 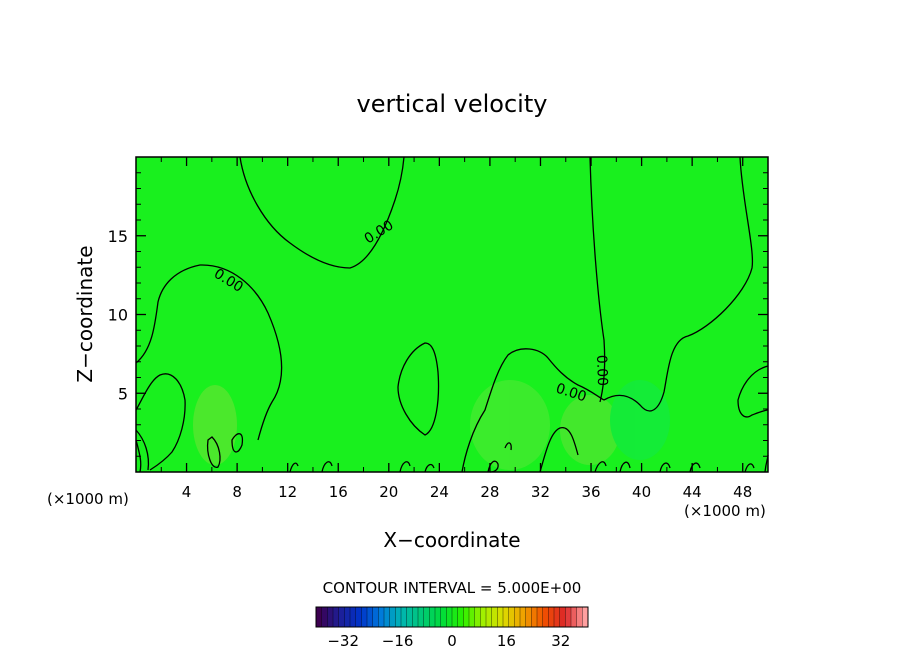 What do you see at coordinates (590, 492) in the screenshot?
I see `x-tick-label: 36` at bounding box center [590, 492].